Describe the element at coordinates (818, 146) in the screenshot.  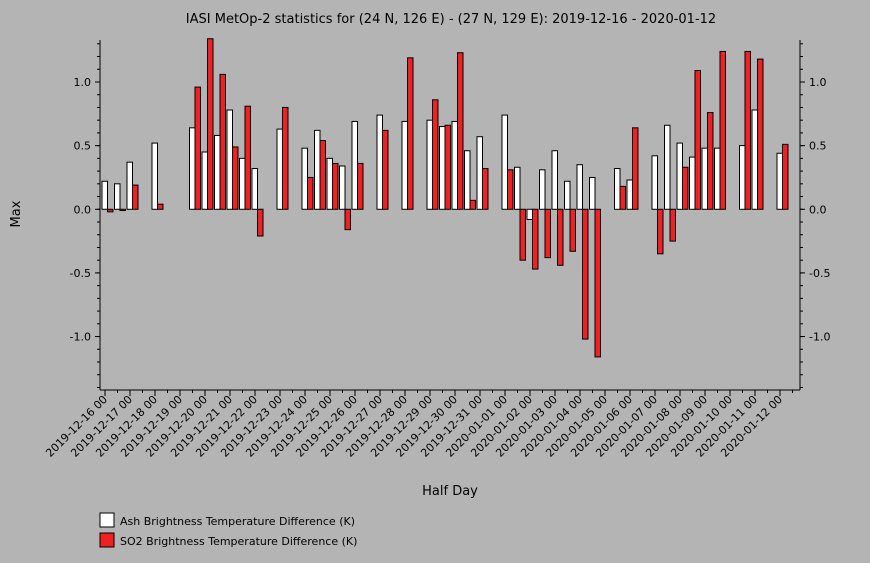
I see `y-tick-label-right: 0.5` at that location.